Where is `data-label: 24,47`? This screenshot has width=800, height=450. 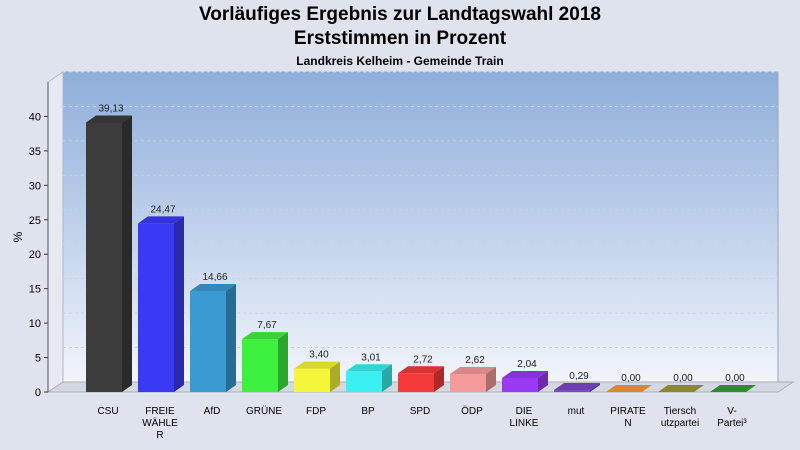 data-label: 24,47 is located at coordinates (162, 209).